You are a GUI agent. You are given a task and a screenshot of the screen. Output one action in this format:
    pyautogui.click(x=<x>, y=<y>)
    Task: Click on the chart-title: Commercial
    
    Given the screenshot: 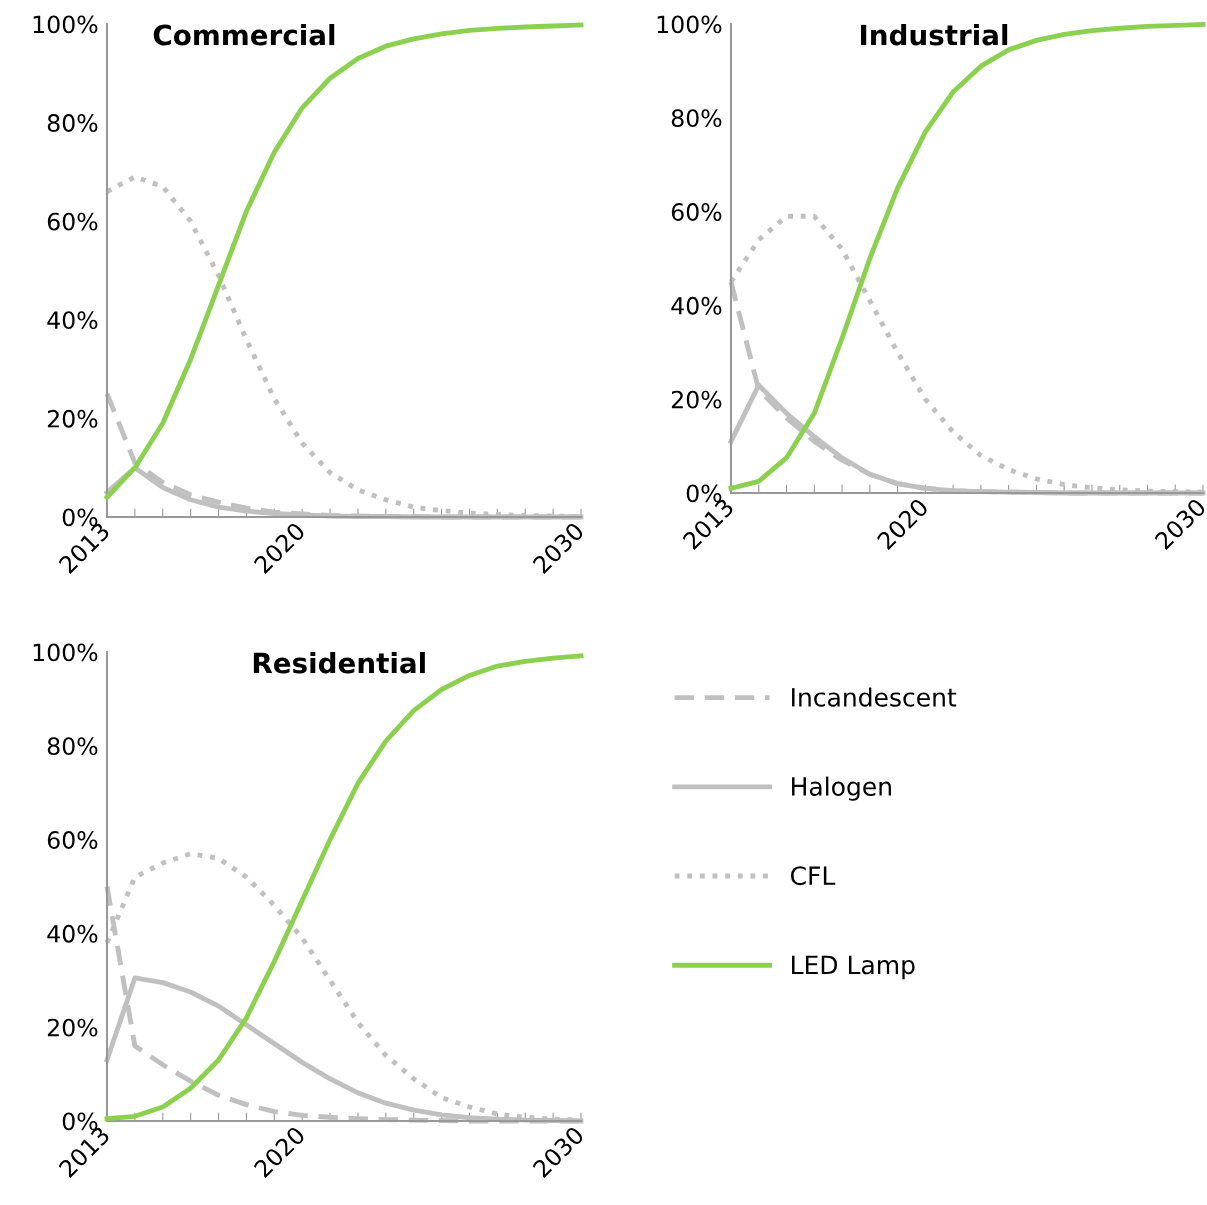 What is the action you would take?
    pyautogui.click(x=244, y=35)
    